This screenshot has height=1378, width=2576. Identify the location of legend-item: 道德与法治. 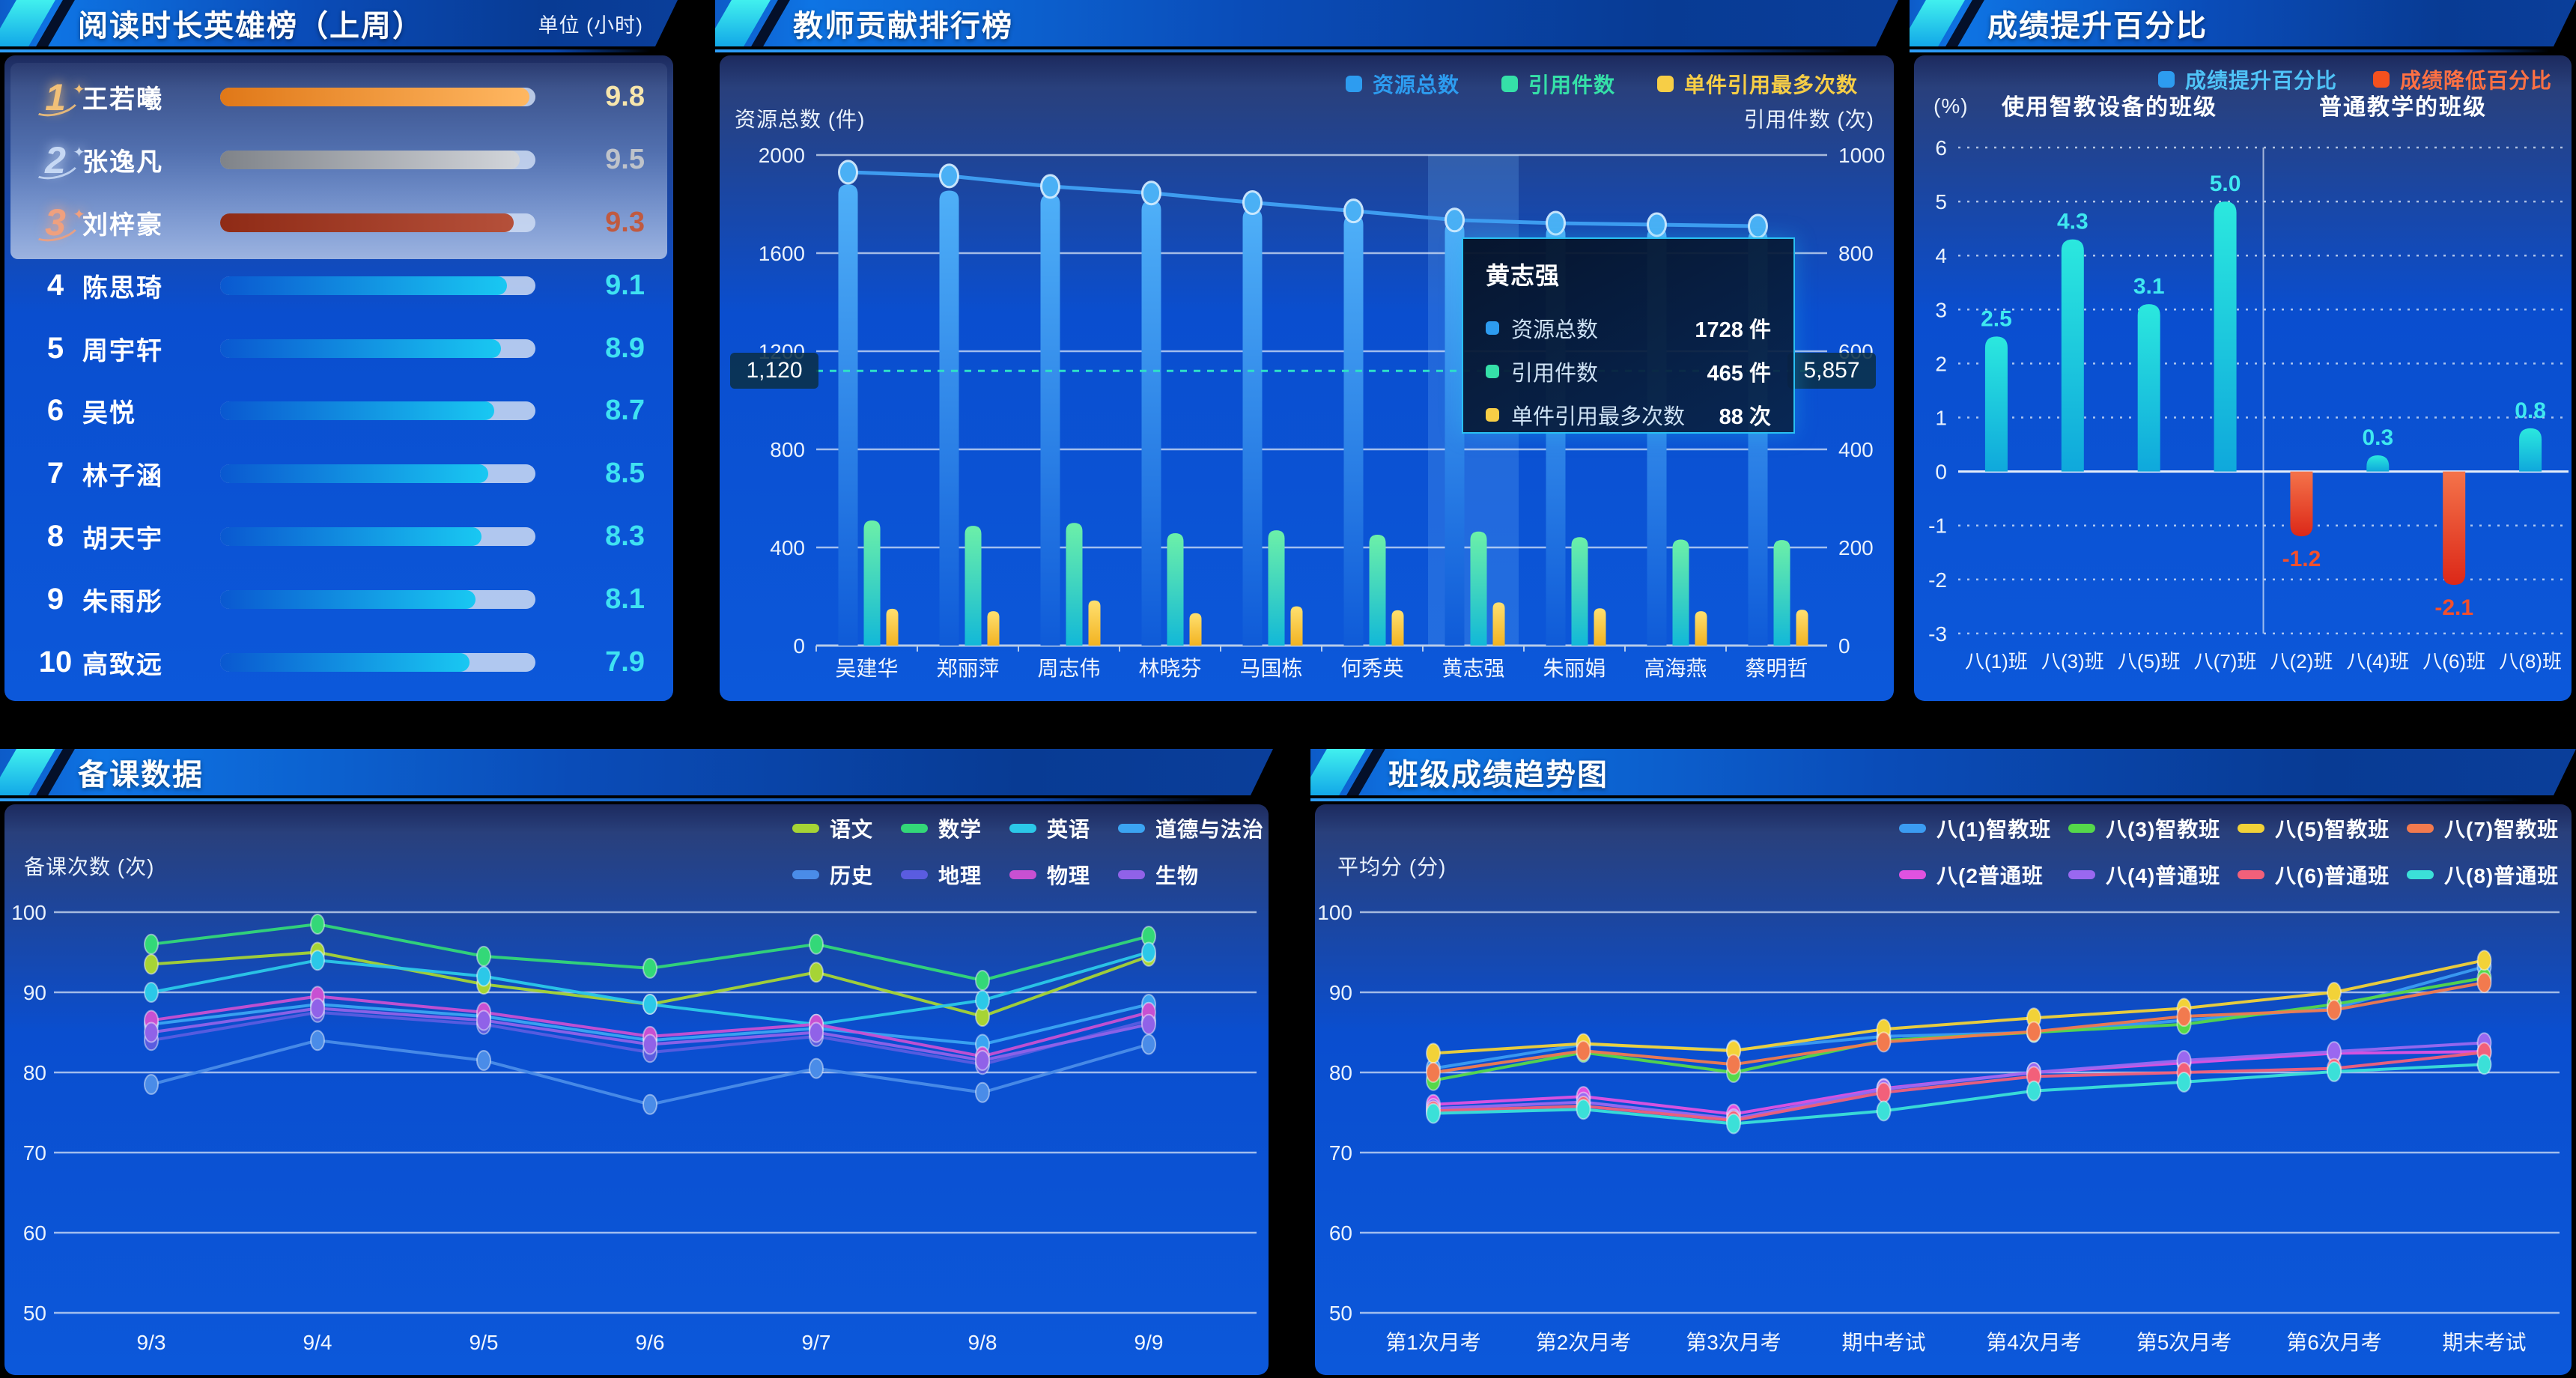
(1193, 828).